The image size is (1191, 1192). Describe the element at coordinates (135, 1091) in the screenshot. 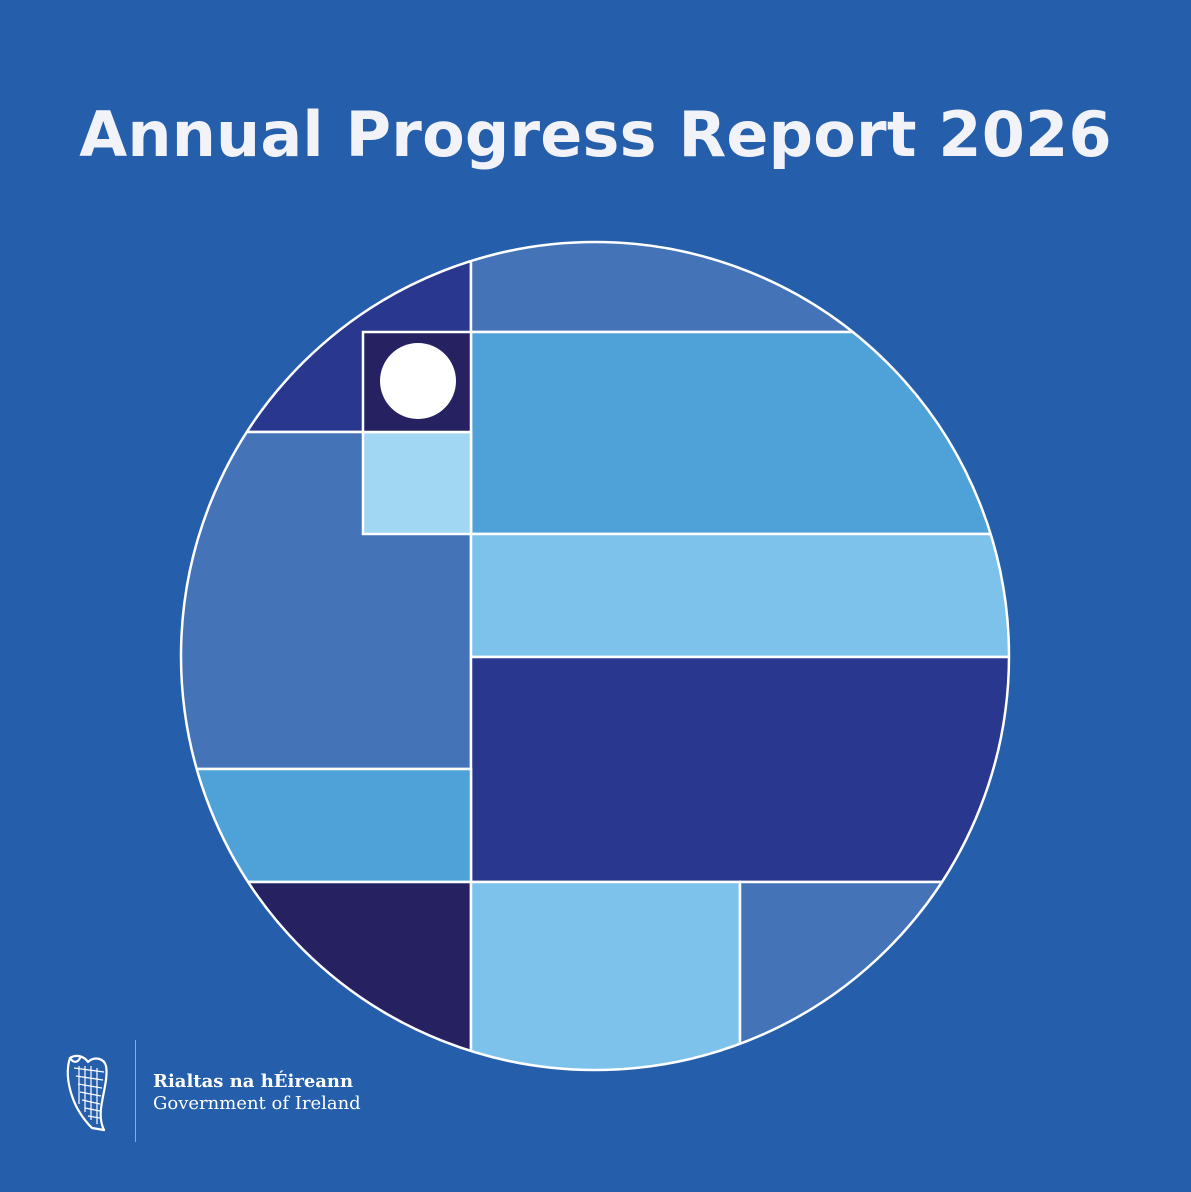

I see `logo-divider` at that location.